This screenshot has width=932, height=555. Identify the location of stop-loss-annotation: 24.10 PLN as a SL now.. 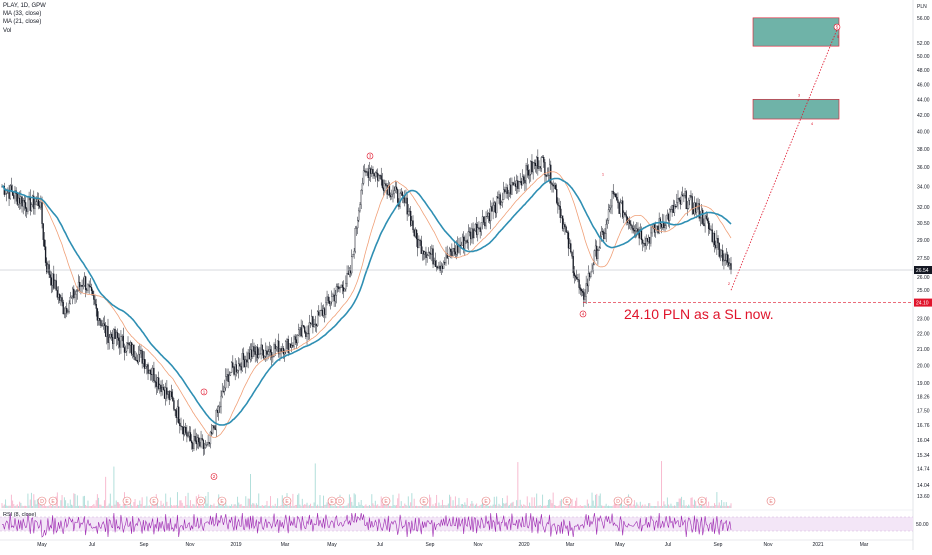
(699, 314).